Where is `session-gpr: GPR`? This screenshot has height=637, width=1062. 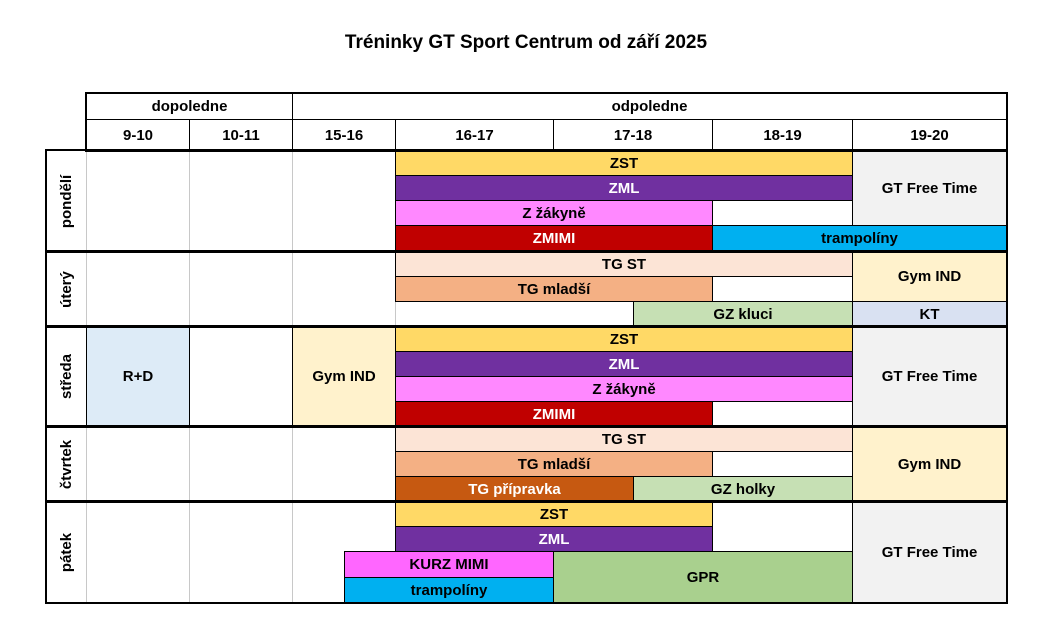
session-gpr: GPR is located at coordinates (703, 577).